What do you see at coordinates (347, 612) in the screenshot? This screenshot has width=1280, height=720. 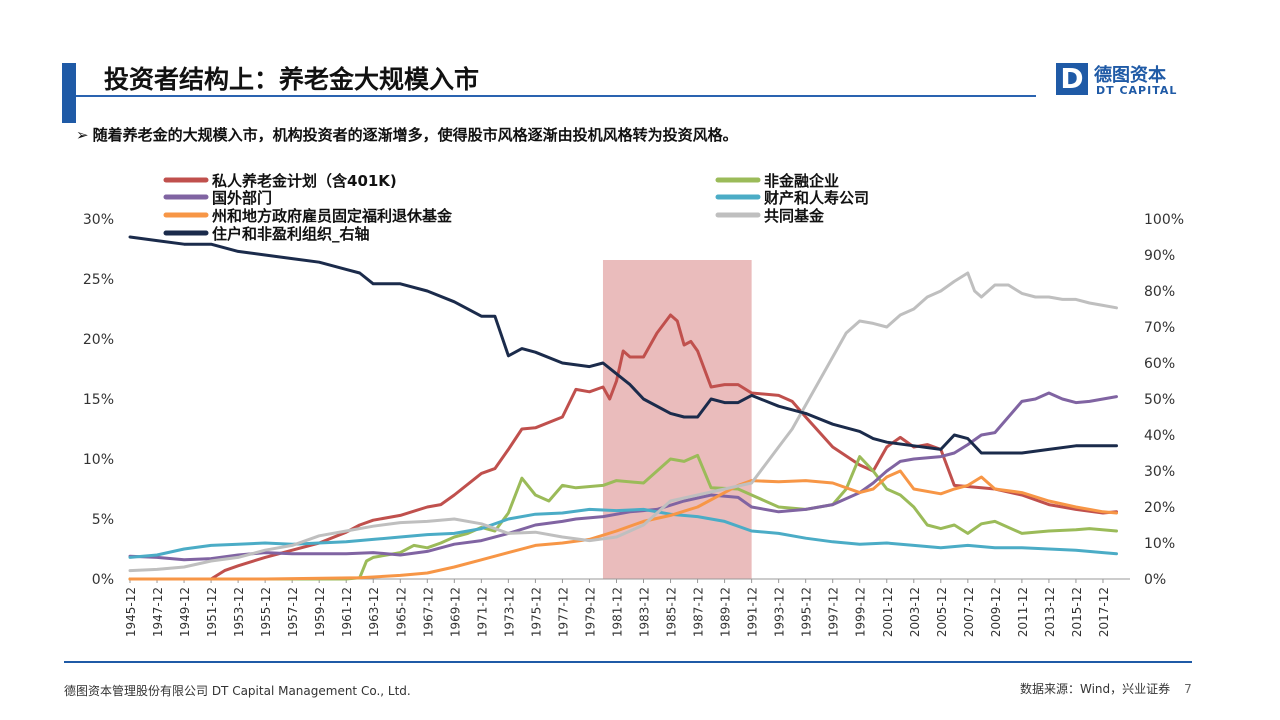 I see `x-tick-label: 1961-12` at bounding box center [347, 612].